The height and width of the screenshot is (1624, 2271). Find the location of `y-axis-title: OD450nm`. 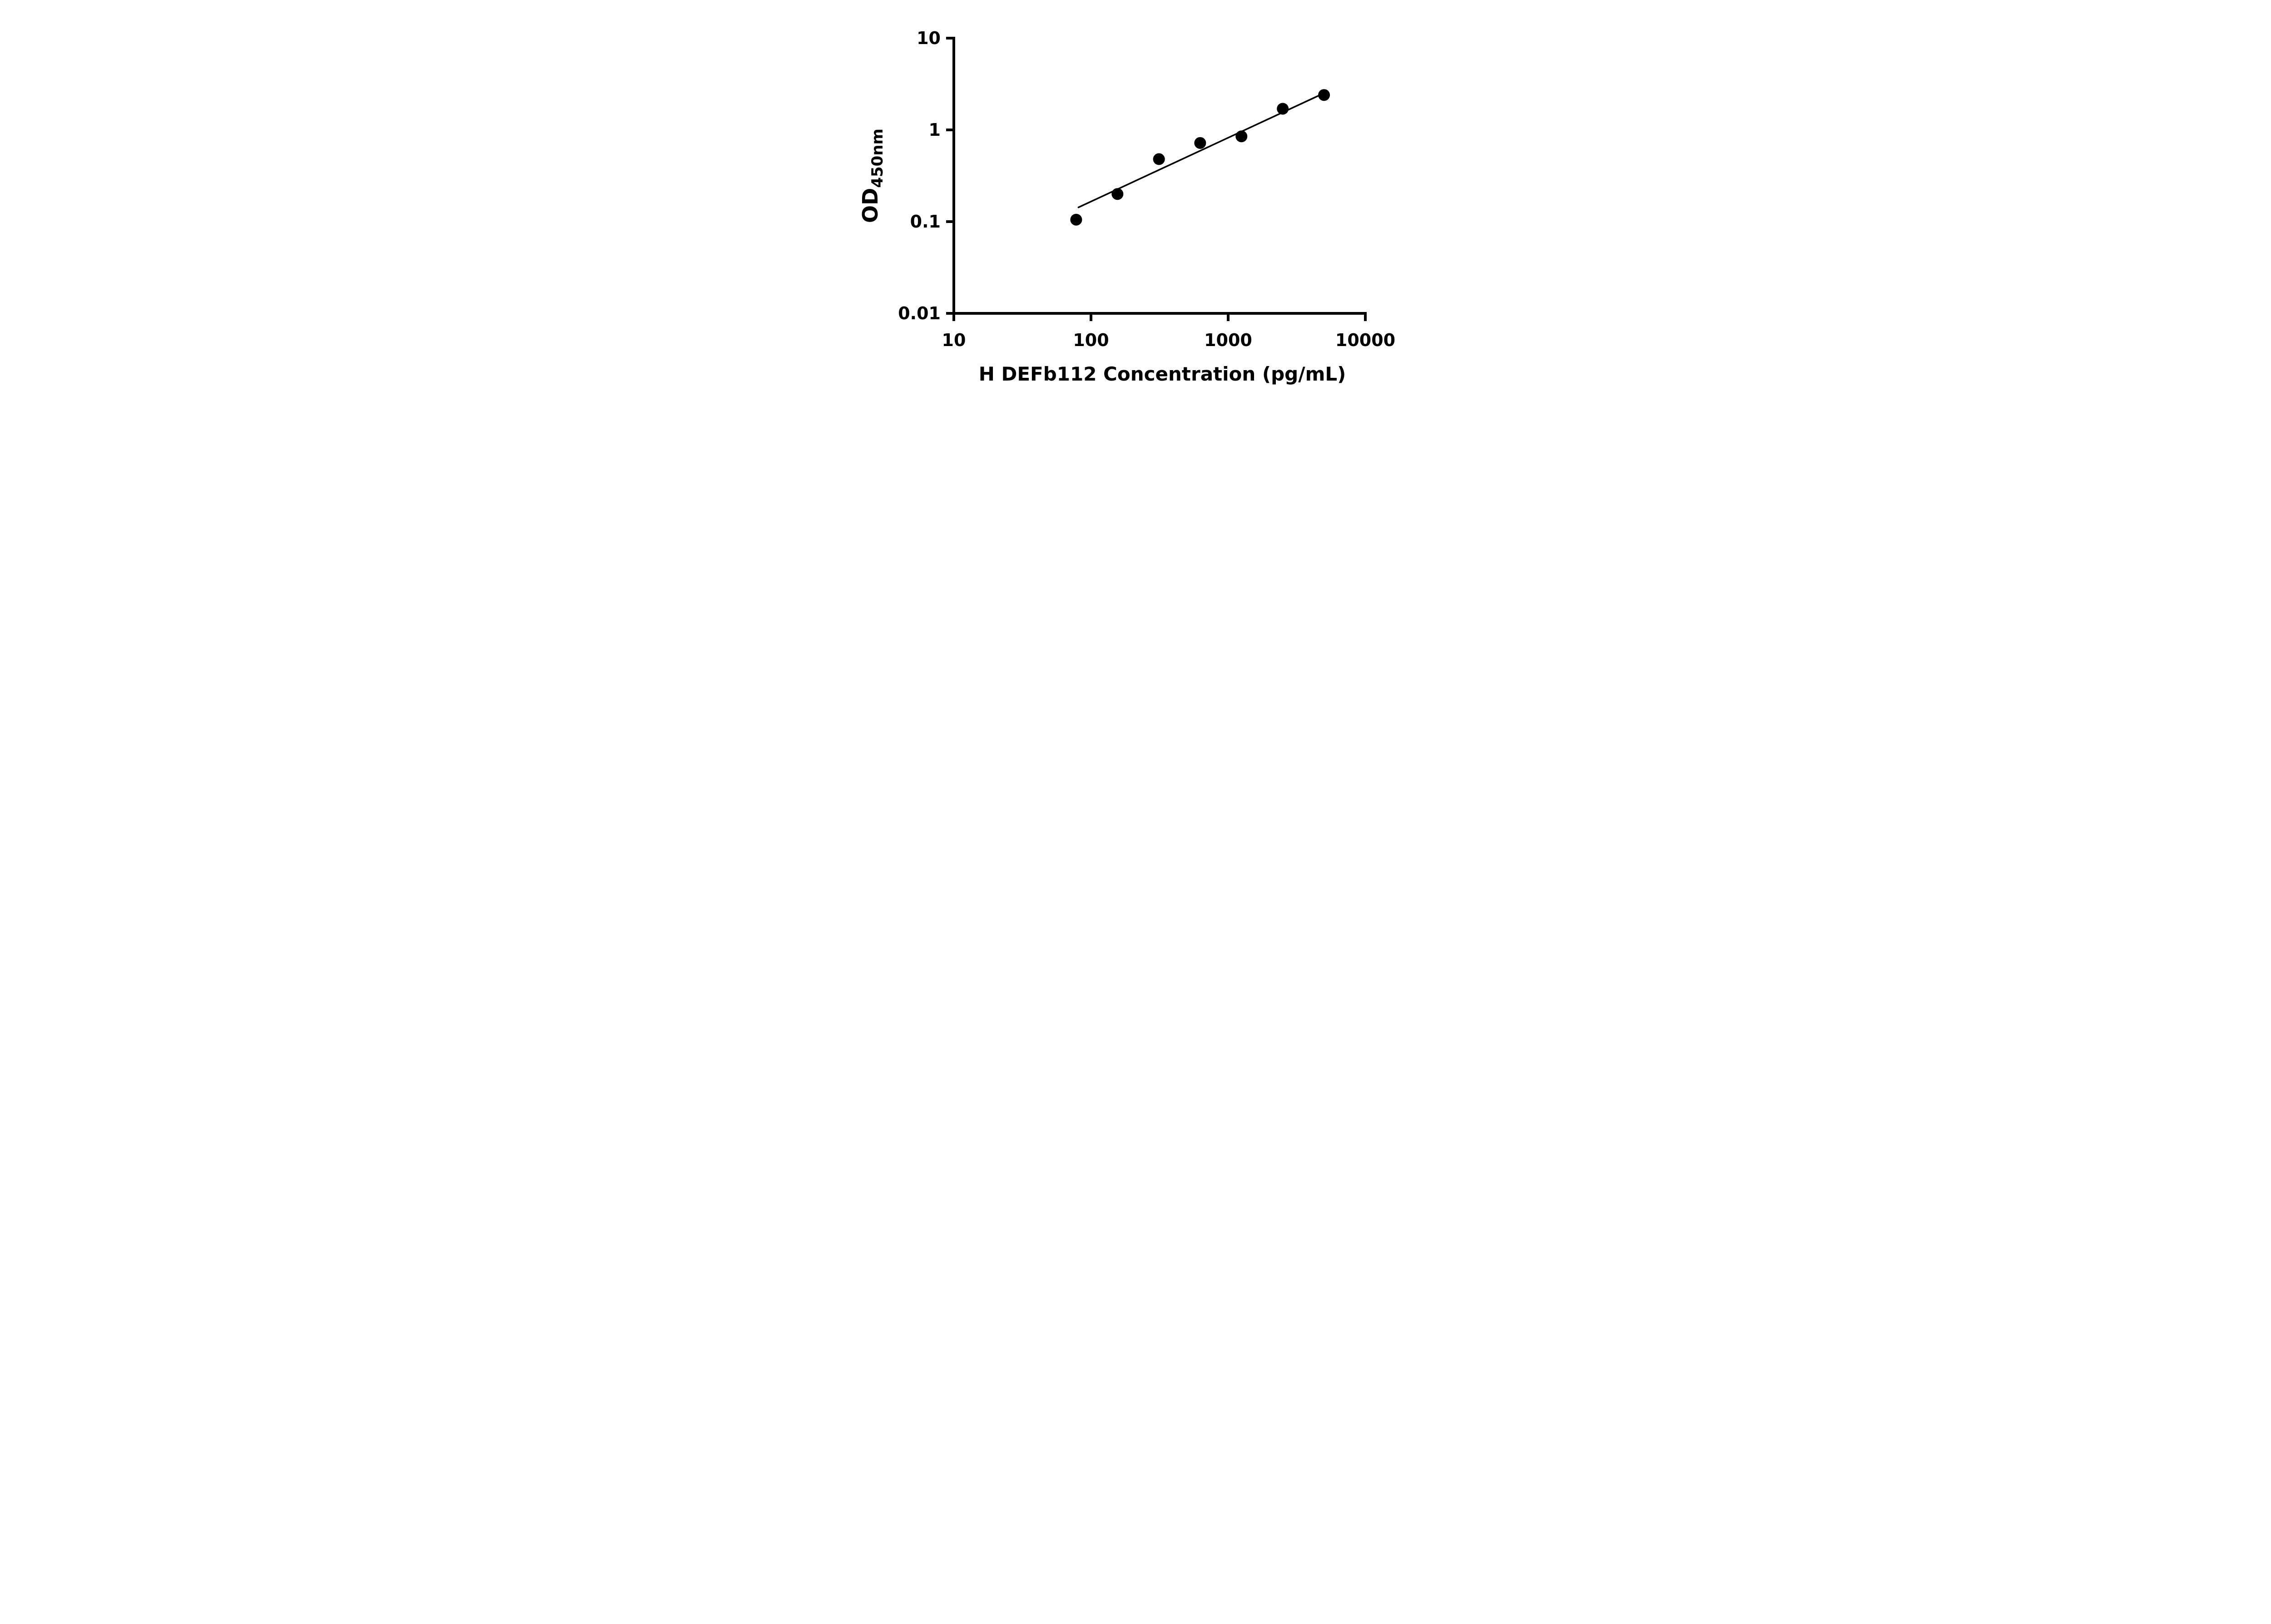

y-axis-title: OD450nm is located at coordinates (872, 176).